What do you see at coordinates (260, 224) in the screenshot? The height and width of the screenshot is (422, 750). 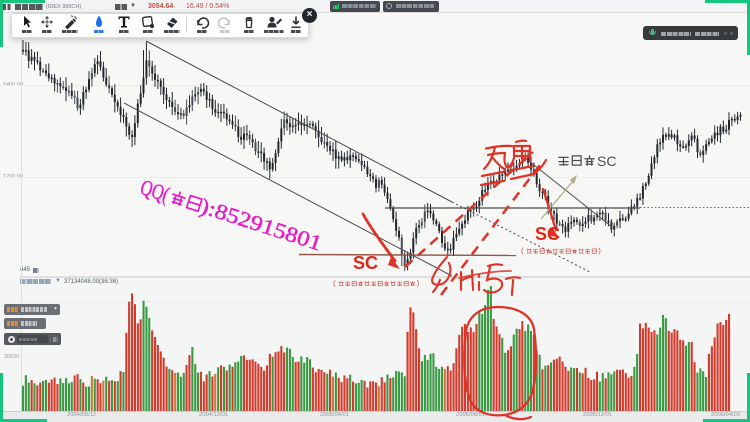 I see `svg-text: ):852915801` at bounding box center [260, 224].